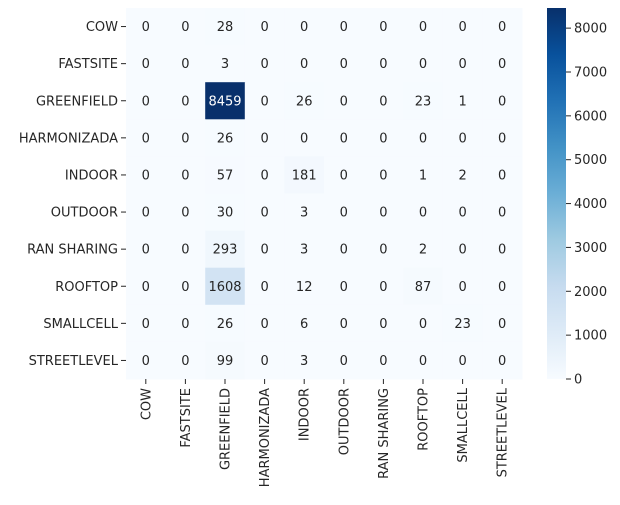 This screenshot has width=620, height=505. I want to click on cell-value-label: 8459, so click(224, 101).